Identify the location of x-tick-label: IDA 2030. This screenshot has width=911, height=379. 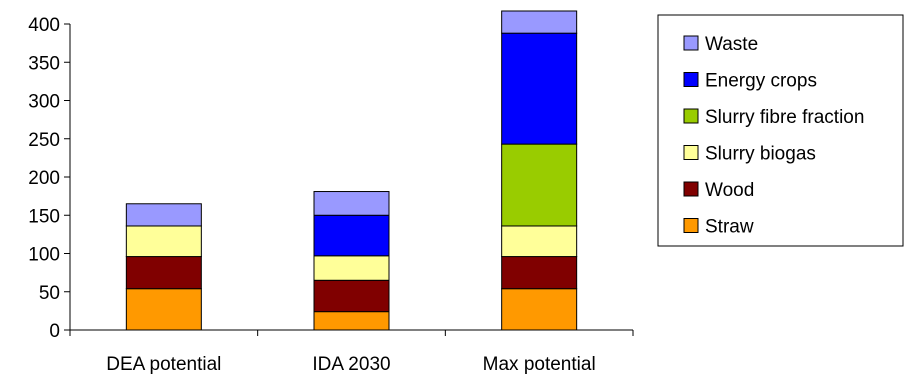
(351, 364).